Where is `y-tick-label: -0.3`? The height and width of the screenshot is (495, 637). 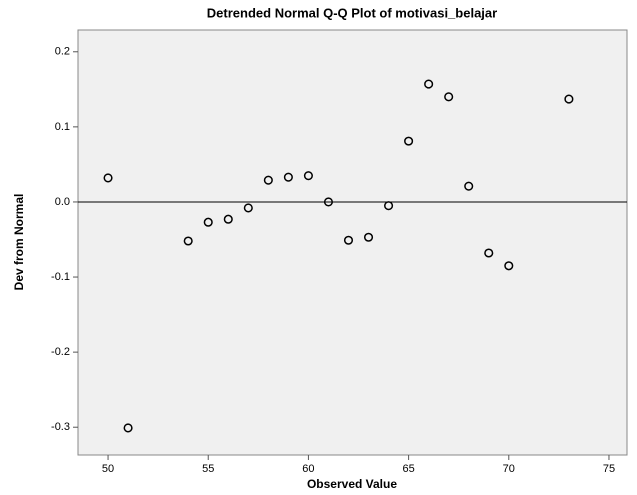 y-tick-label: -0.3 is located at coordinates (60, 427).